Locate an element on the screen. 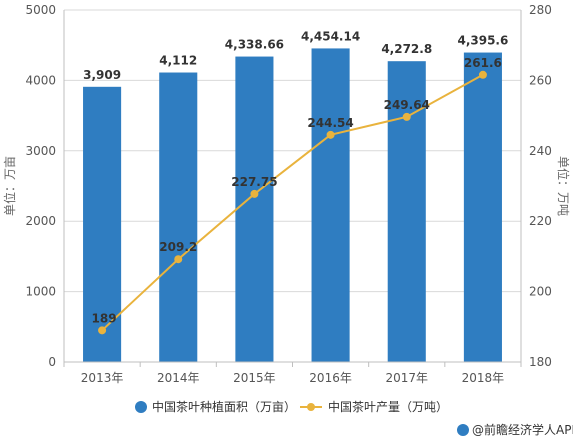 The image size is (573, 444). y-right-tick-label: 200 is located at coordinates (540, 292).